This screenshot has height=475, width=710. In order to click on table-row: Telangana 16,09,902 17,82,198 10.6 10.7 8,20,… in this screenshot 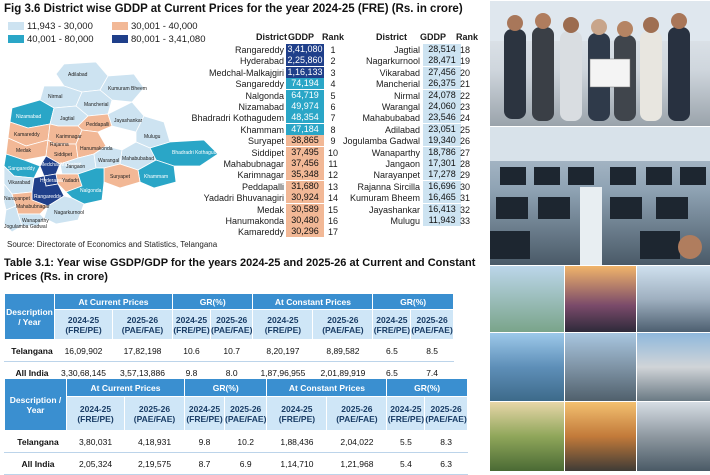, I will do `click(229, 350)`.